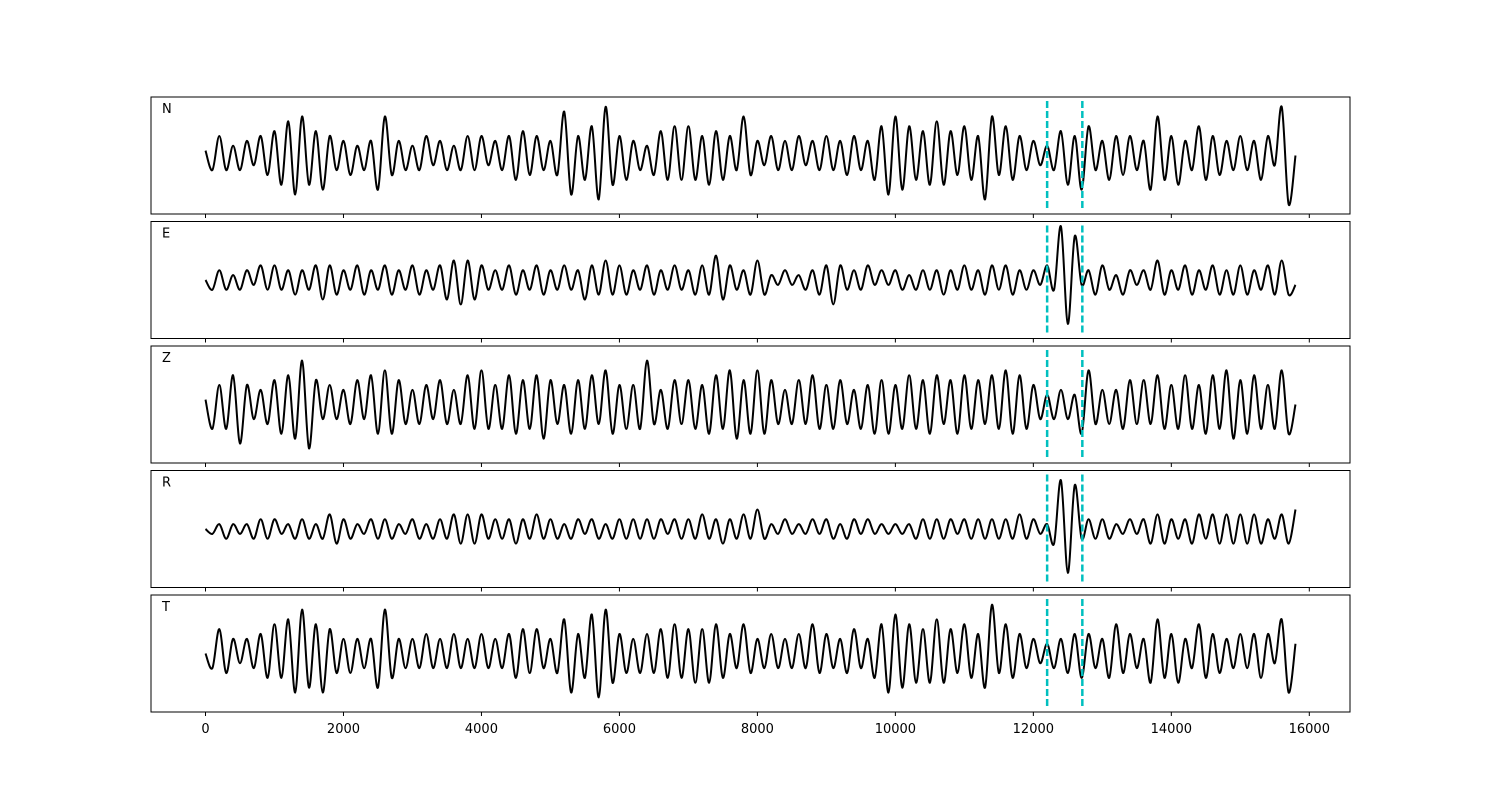 This screenshot has height=800, width=1500. I want to click on panel: Z, so click(750, 406).